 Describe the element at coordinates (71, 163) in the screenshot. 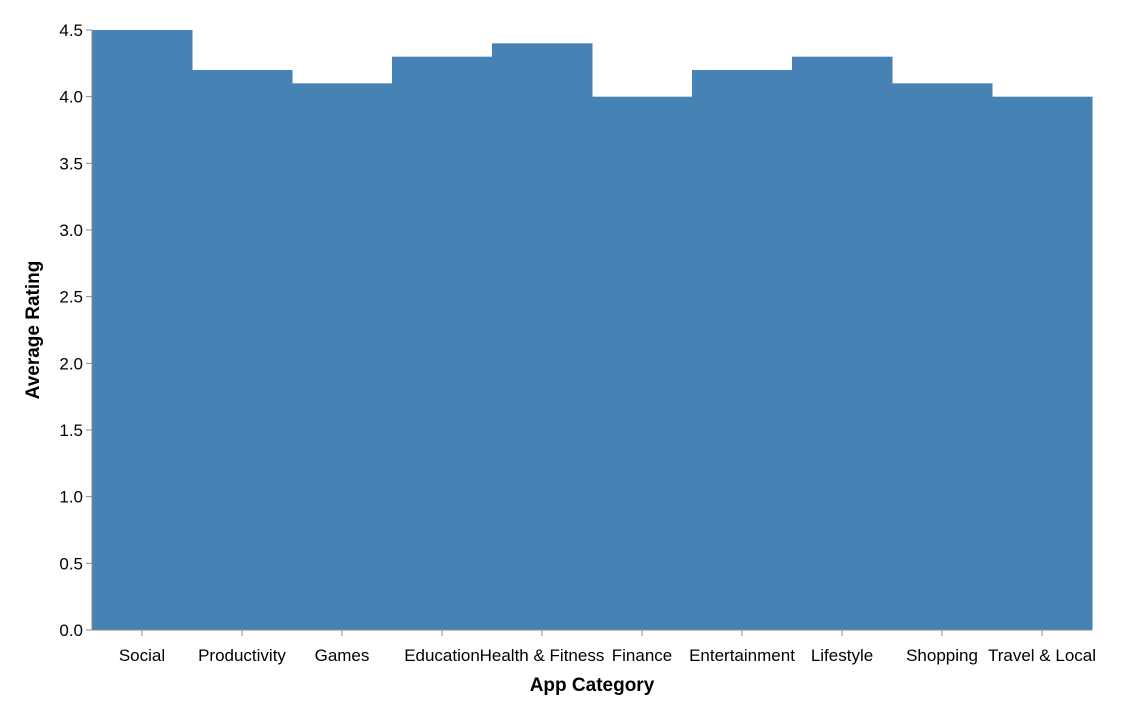

I see `y-tick-label: 3.5` at that location.